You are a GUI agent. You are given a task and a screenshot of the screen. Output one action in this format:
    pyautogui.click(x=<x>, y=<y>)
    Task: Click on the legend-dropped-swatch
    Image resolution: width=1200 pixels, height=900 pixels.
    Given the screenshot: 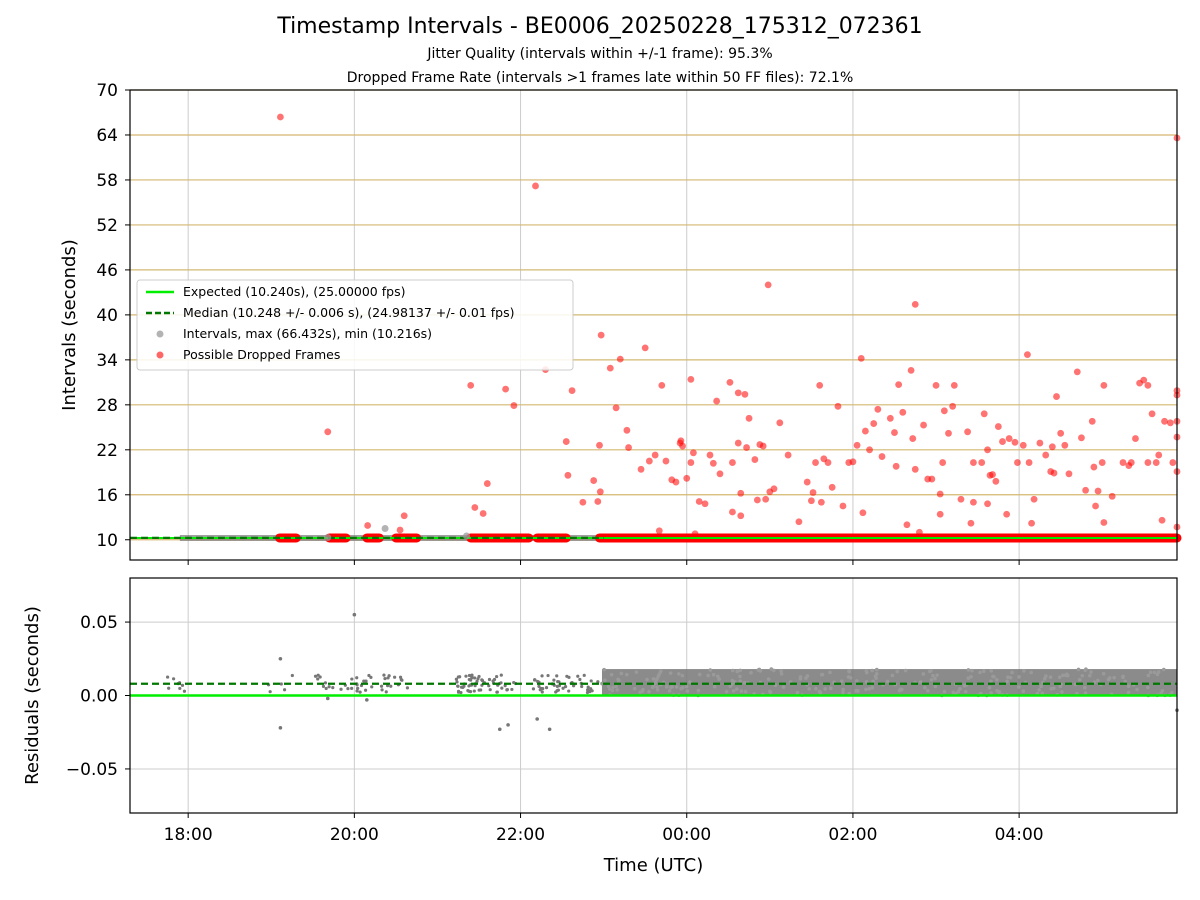 What is the action you would take?
    pyautogui.click(x=160, y=355)
    